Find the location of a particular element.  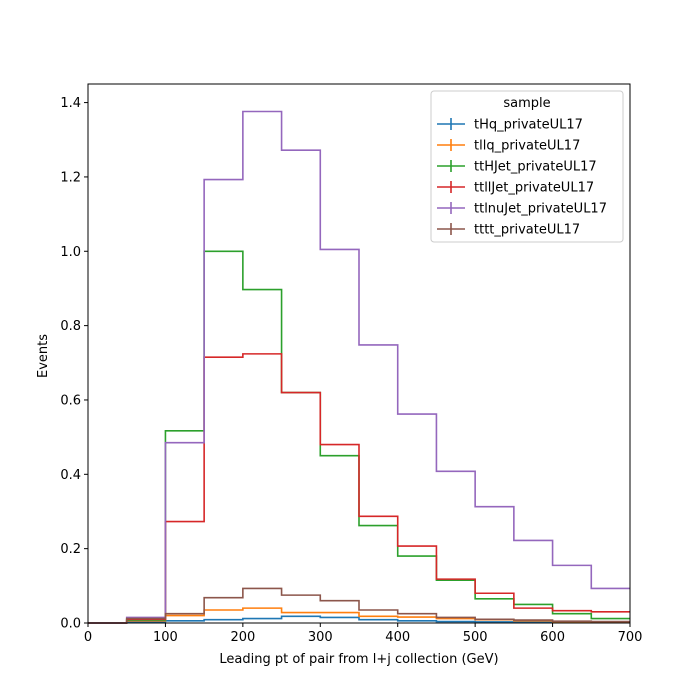

x-tick-label: 600 is located at coordinates (552, 637).